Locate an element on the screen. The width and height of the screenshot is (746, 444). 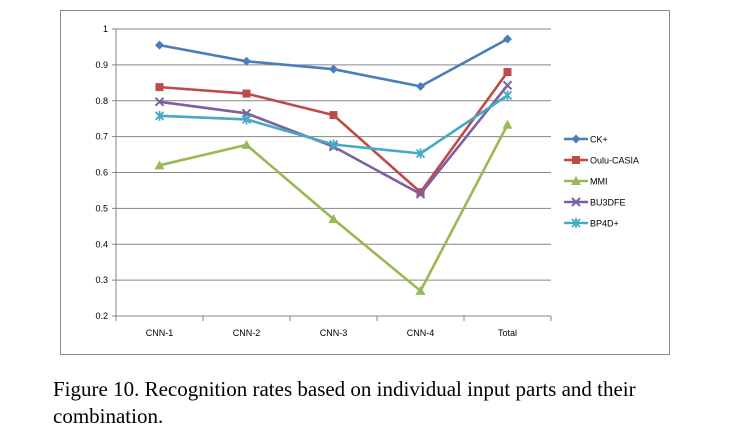
y-tick-label: 0.7 is located at coordinates (101, 137).